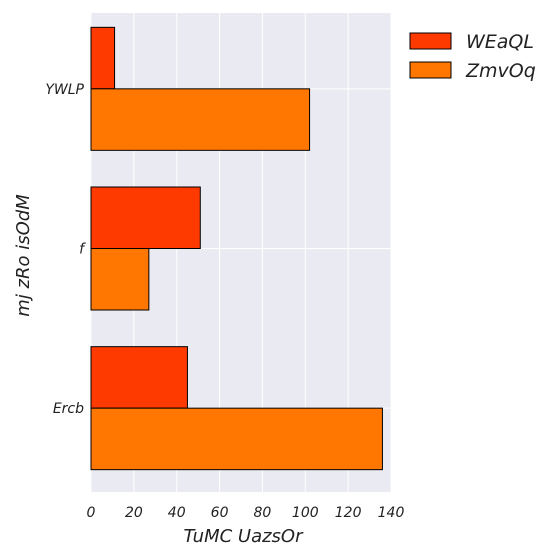 The image size is (560, 560). Describe the element at coordinates (236, 439) in the screenshot. I see `bar-ZmvOq-Ercb` at that location.